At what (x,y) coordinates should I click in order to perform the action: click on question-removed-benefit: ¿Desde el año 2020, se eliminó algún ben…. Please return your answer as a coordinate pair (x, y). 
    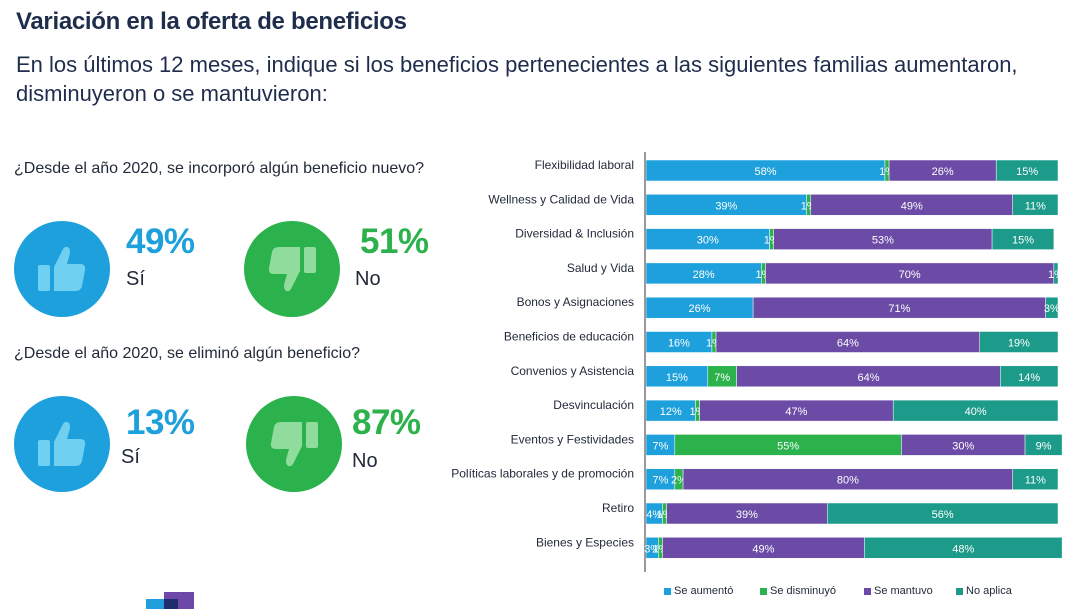
    Looking at the image, I should click on (187, 353).